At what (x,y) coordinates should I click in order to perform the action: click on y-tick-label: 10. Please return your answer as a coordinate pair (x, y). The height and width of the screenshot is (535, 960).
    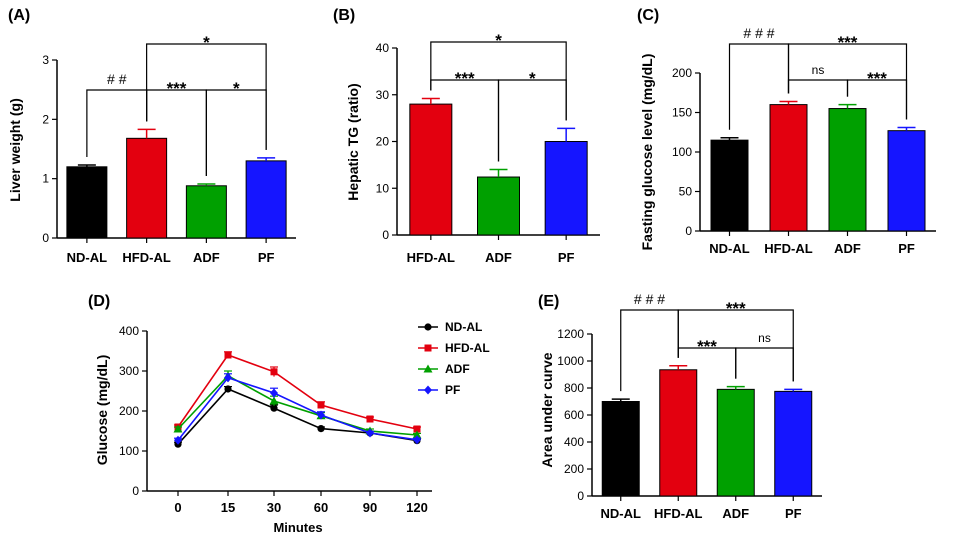
    Looking at the image, I should click on (383, 188).